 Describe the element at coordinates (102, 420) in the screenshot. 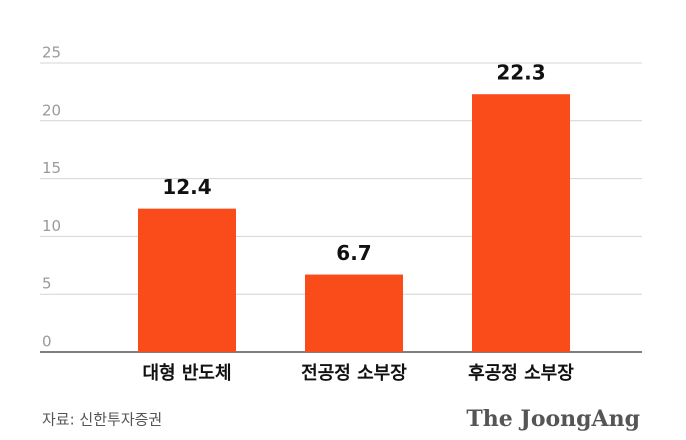

I see `source-note: 자료: 신한투자증권` at that location.